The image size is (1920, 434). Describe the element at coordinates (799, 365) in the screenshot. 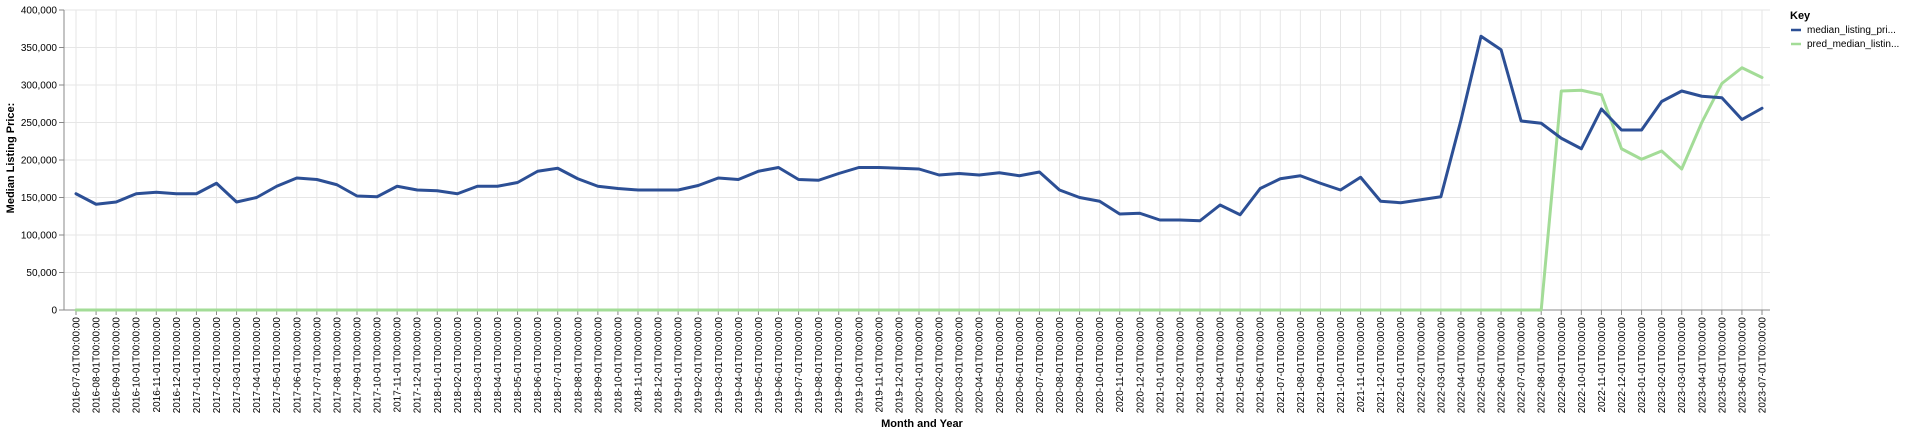

I see `x-tick-label: 2019-07-01T00:00:00` at that location.